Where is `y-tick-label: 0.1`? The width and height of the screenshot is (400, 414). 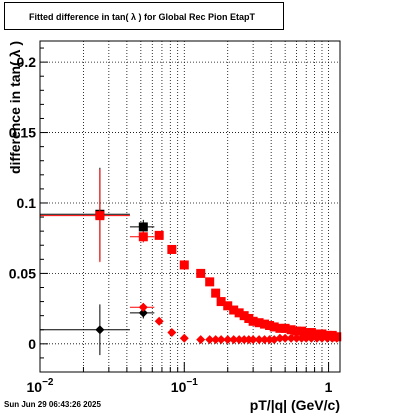 y-tick-label: 0.1 is located at coordinates (27, 203).